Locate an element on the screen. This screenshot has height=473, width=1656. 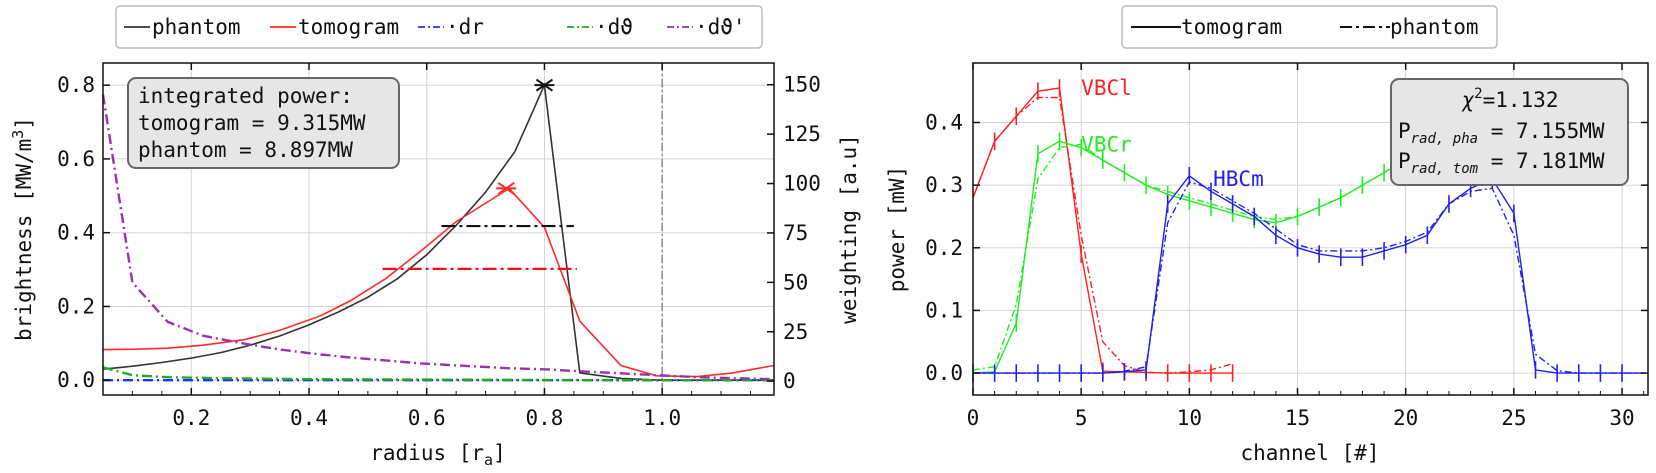
legend-label-0: phantom is located at coordinates (196, 27).